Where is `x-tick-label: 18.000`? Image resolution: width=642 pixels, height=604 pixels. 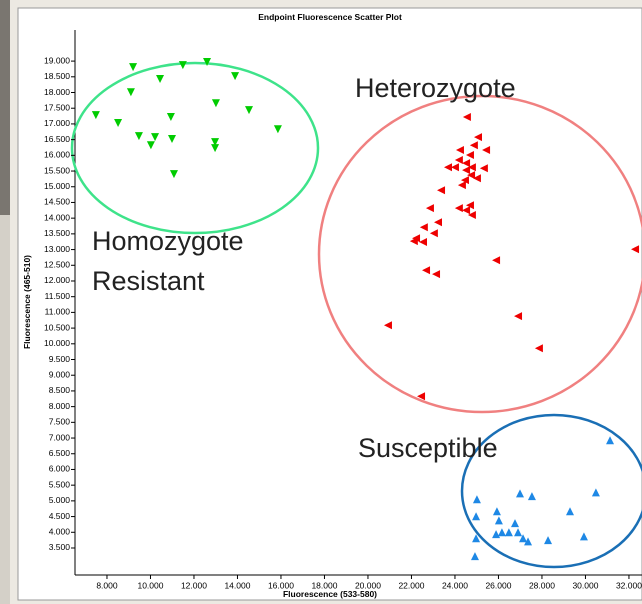 x-tick-label: 18.000 is located at coordinates (324, 585).